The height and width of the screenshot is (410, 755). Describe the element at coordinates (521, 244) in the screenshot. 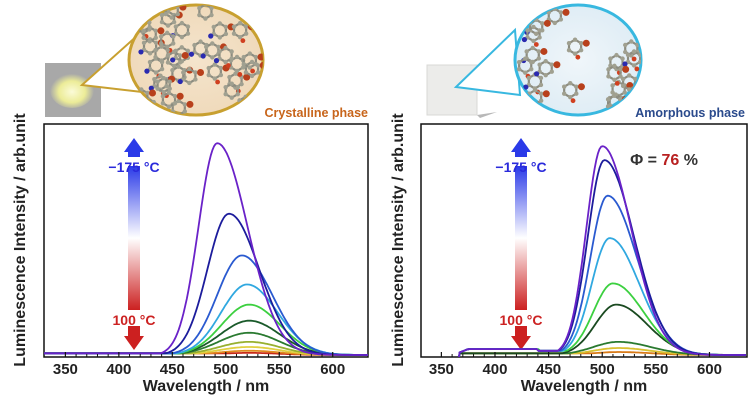

I see `temperature-arrow-right: −175 °C 100 °C` at that location.